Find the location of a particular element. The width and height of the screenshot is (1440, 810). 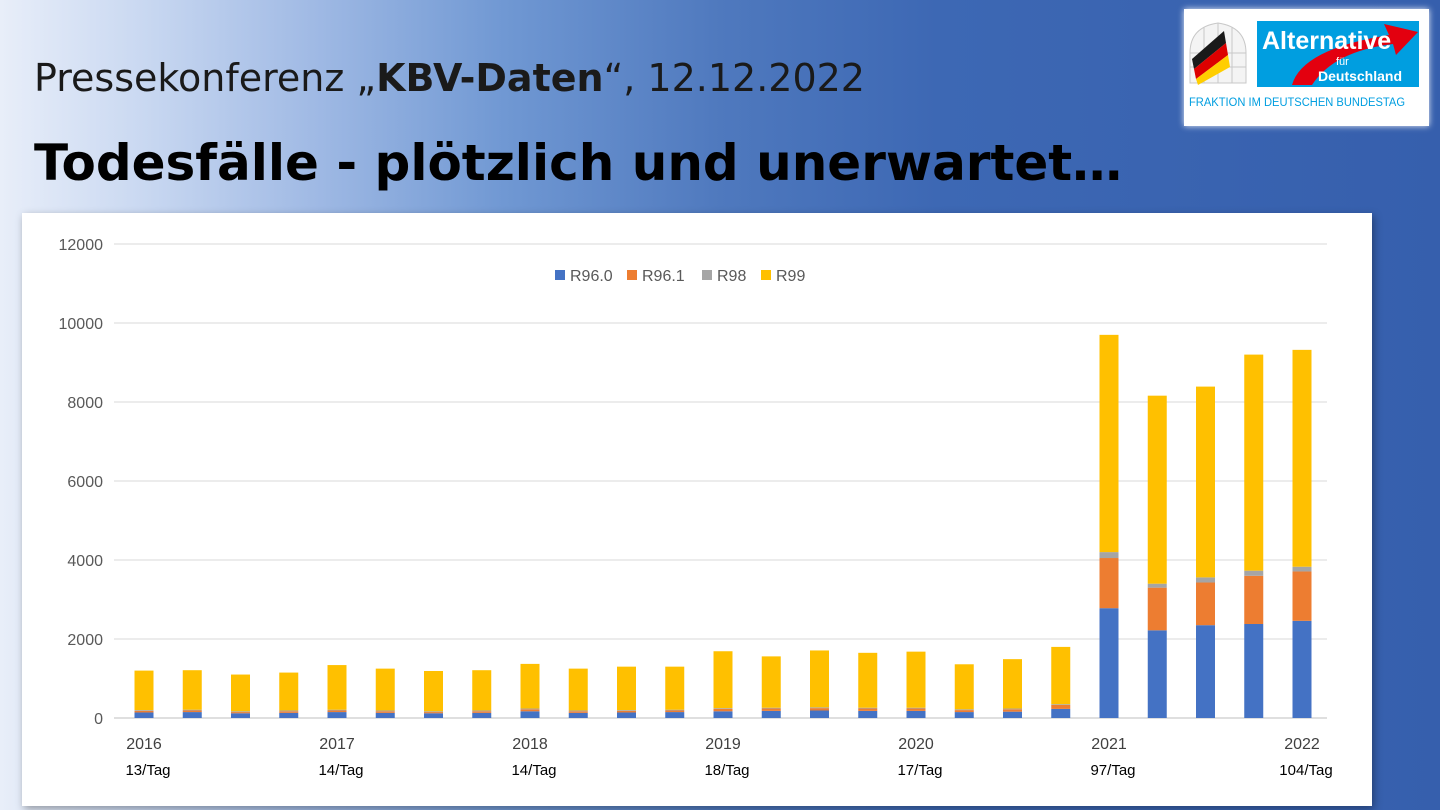

x-year-label: 2021 is located at coordinates (1109, 744).